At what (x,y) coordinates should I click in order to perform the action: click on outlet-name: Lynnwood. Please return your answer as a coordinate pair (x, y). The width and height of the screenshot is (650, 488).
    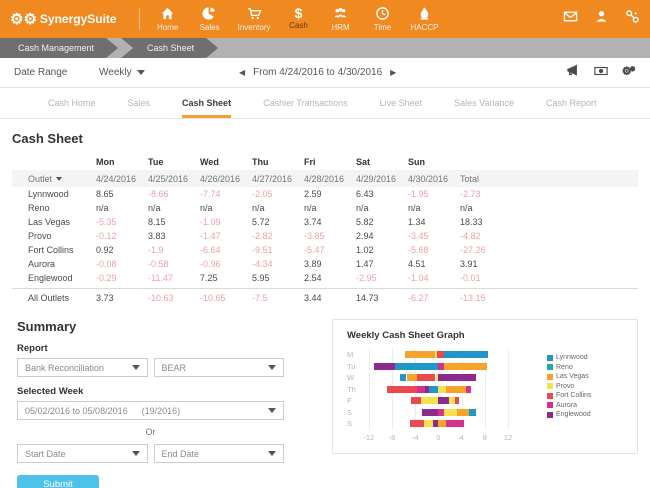
    Looking at the image, I should click on (48, 194).